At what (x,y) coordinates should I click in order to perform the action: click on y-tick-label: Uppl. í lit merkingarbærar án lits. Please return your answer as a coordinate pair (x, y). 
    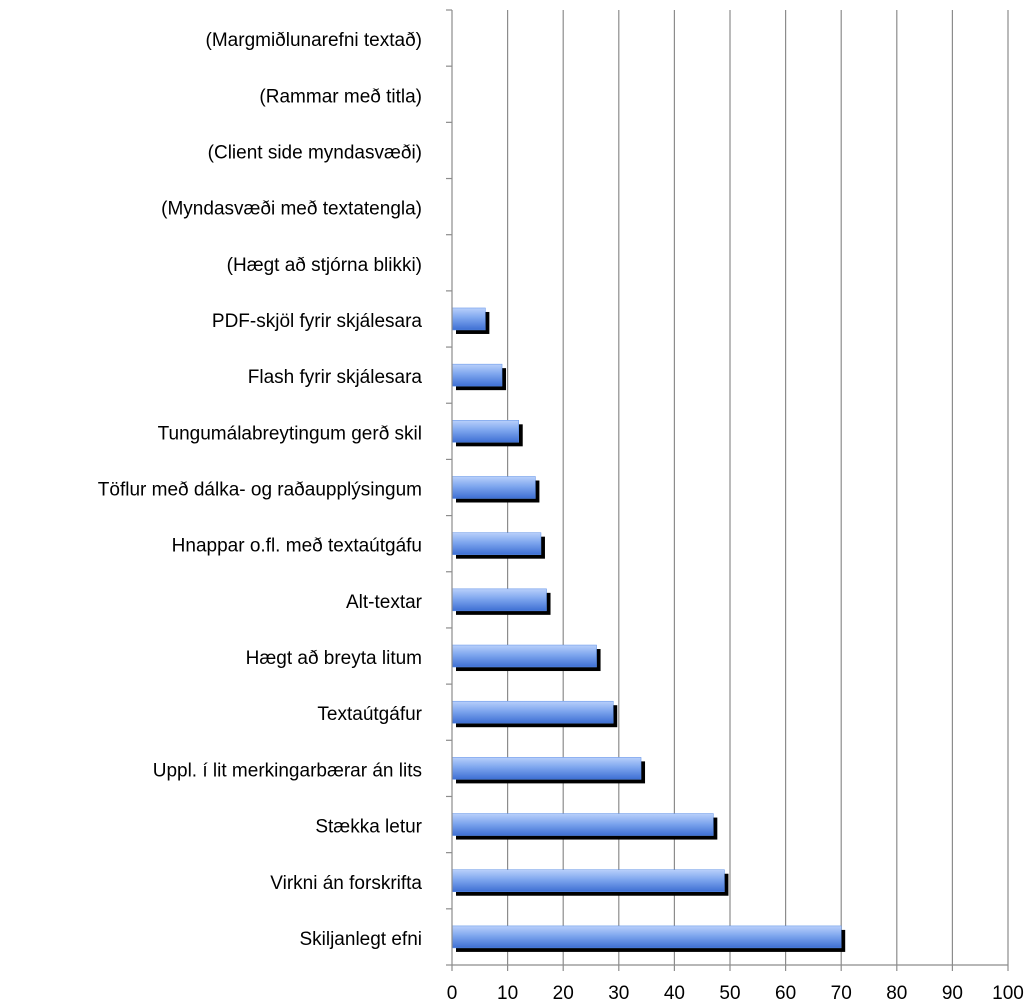
    Looking at the image, I should click on (287, 770).